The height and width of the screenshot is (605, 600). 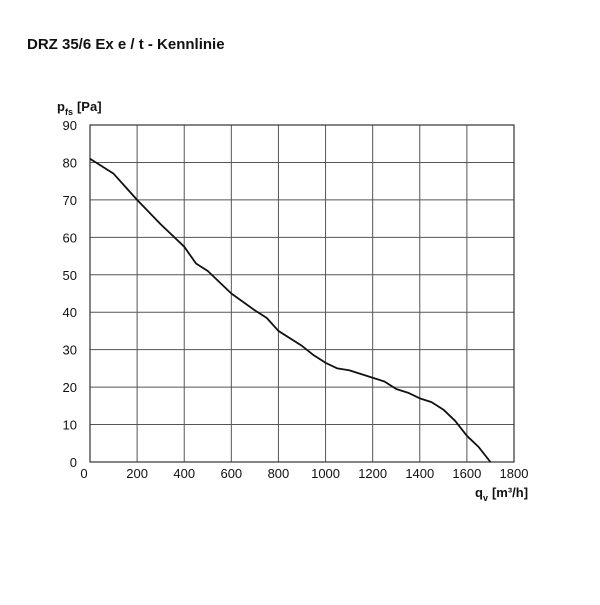 What do you see at coordinates (514, 473) in the screenshot?
I see `x-tick-label: 1800` at bounding box center [514, 473].